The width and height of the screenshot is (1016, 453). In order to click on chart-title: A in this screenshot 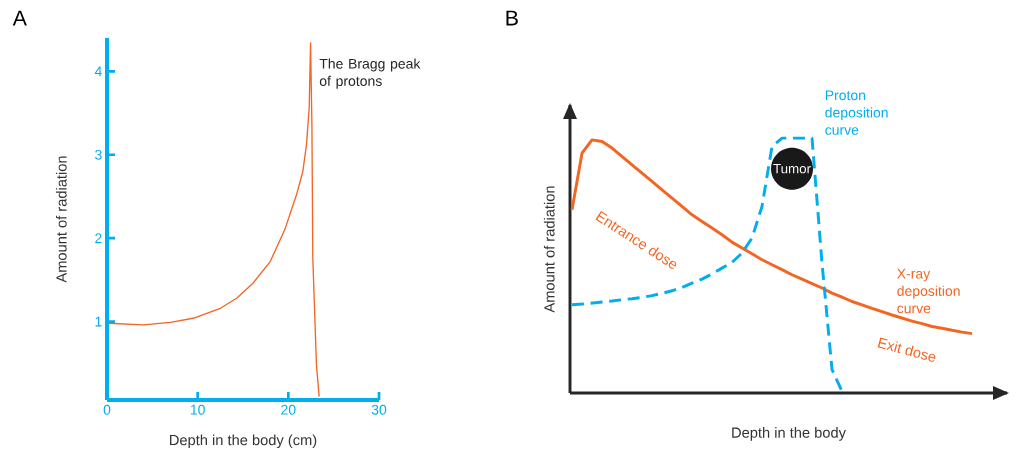, I will do `click(19, 18)`.